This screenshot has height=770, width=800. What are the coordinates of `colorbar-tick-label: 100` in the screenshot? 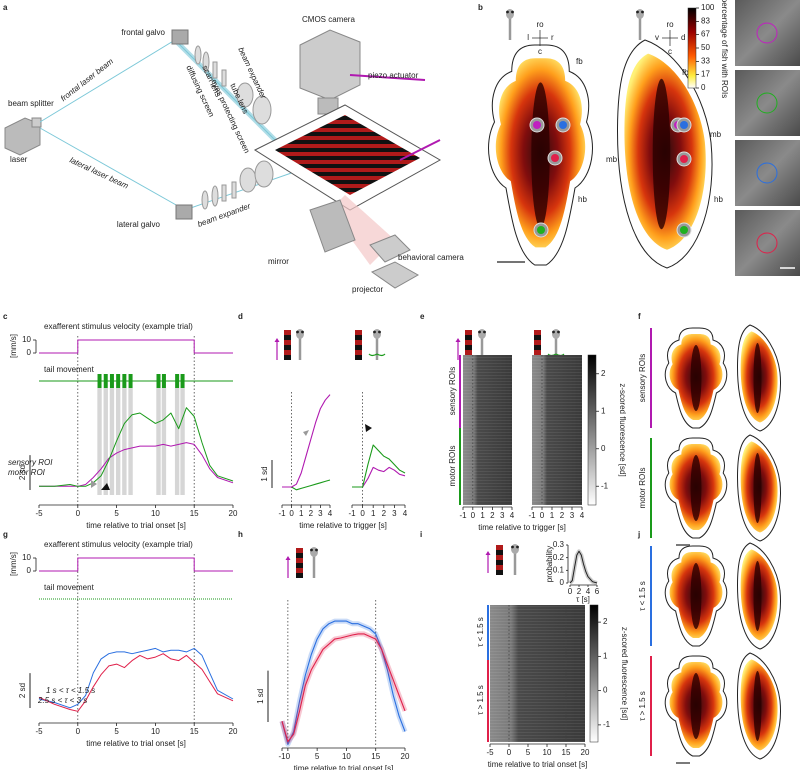 It's located at (708, 7).